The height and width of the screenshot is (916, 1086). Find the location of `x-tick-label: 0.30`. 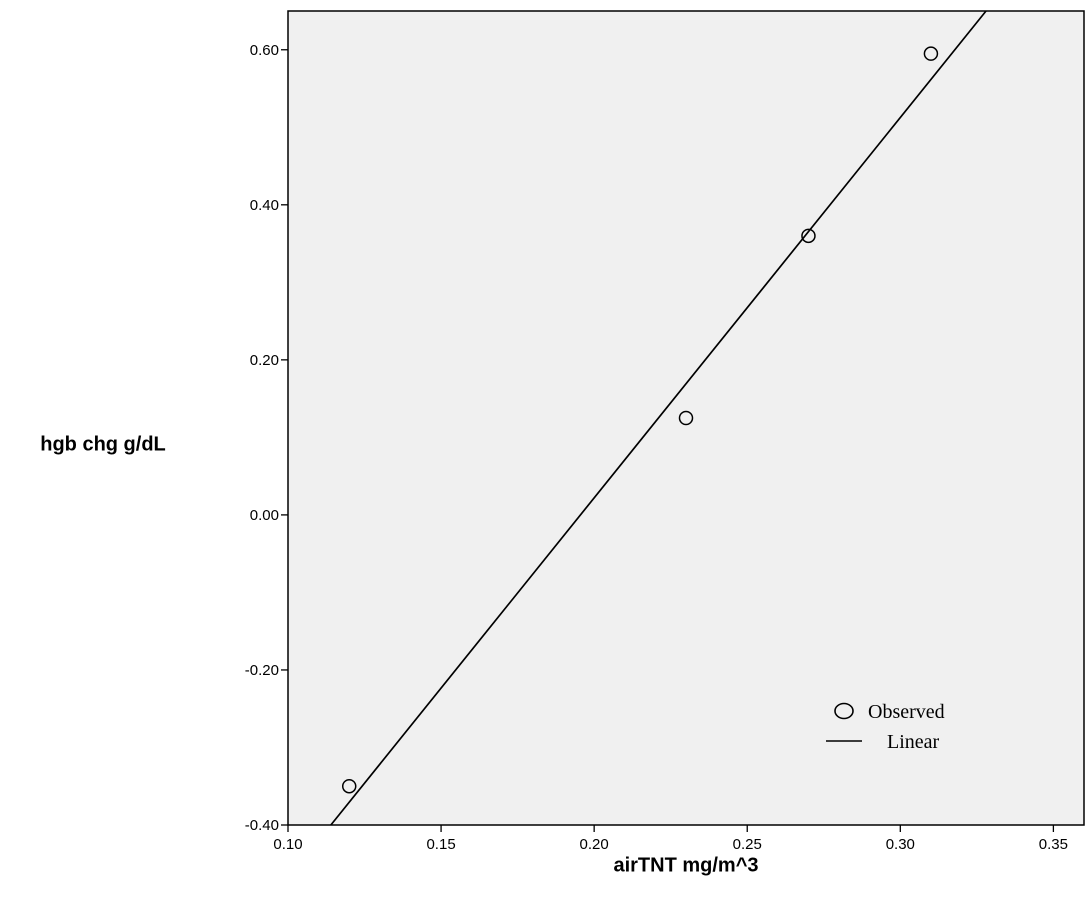

x-tick-label: 0.30 is located at coordinates (900, 844).